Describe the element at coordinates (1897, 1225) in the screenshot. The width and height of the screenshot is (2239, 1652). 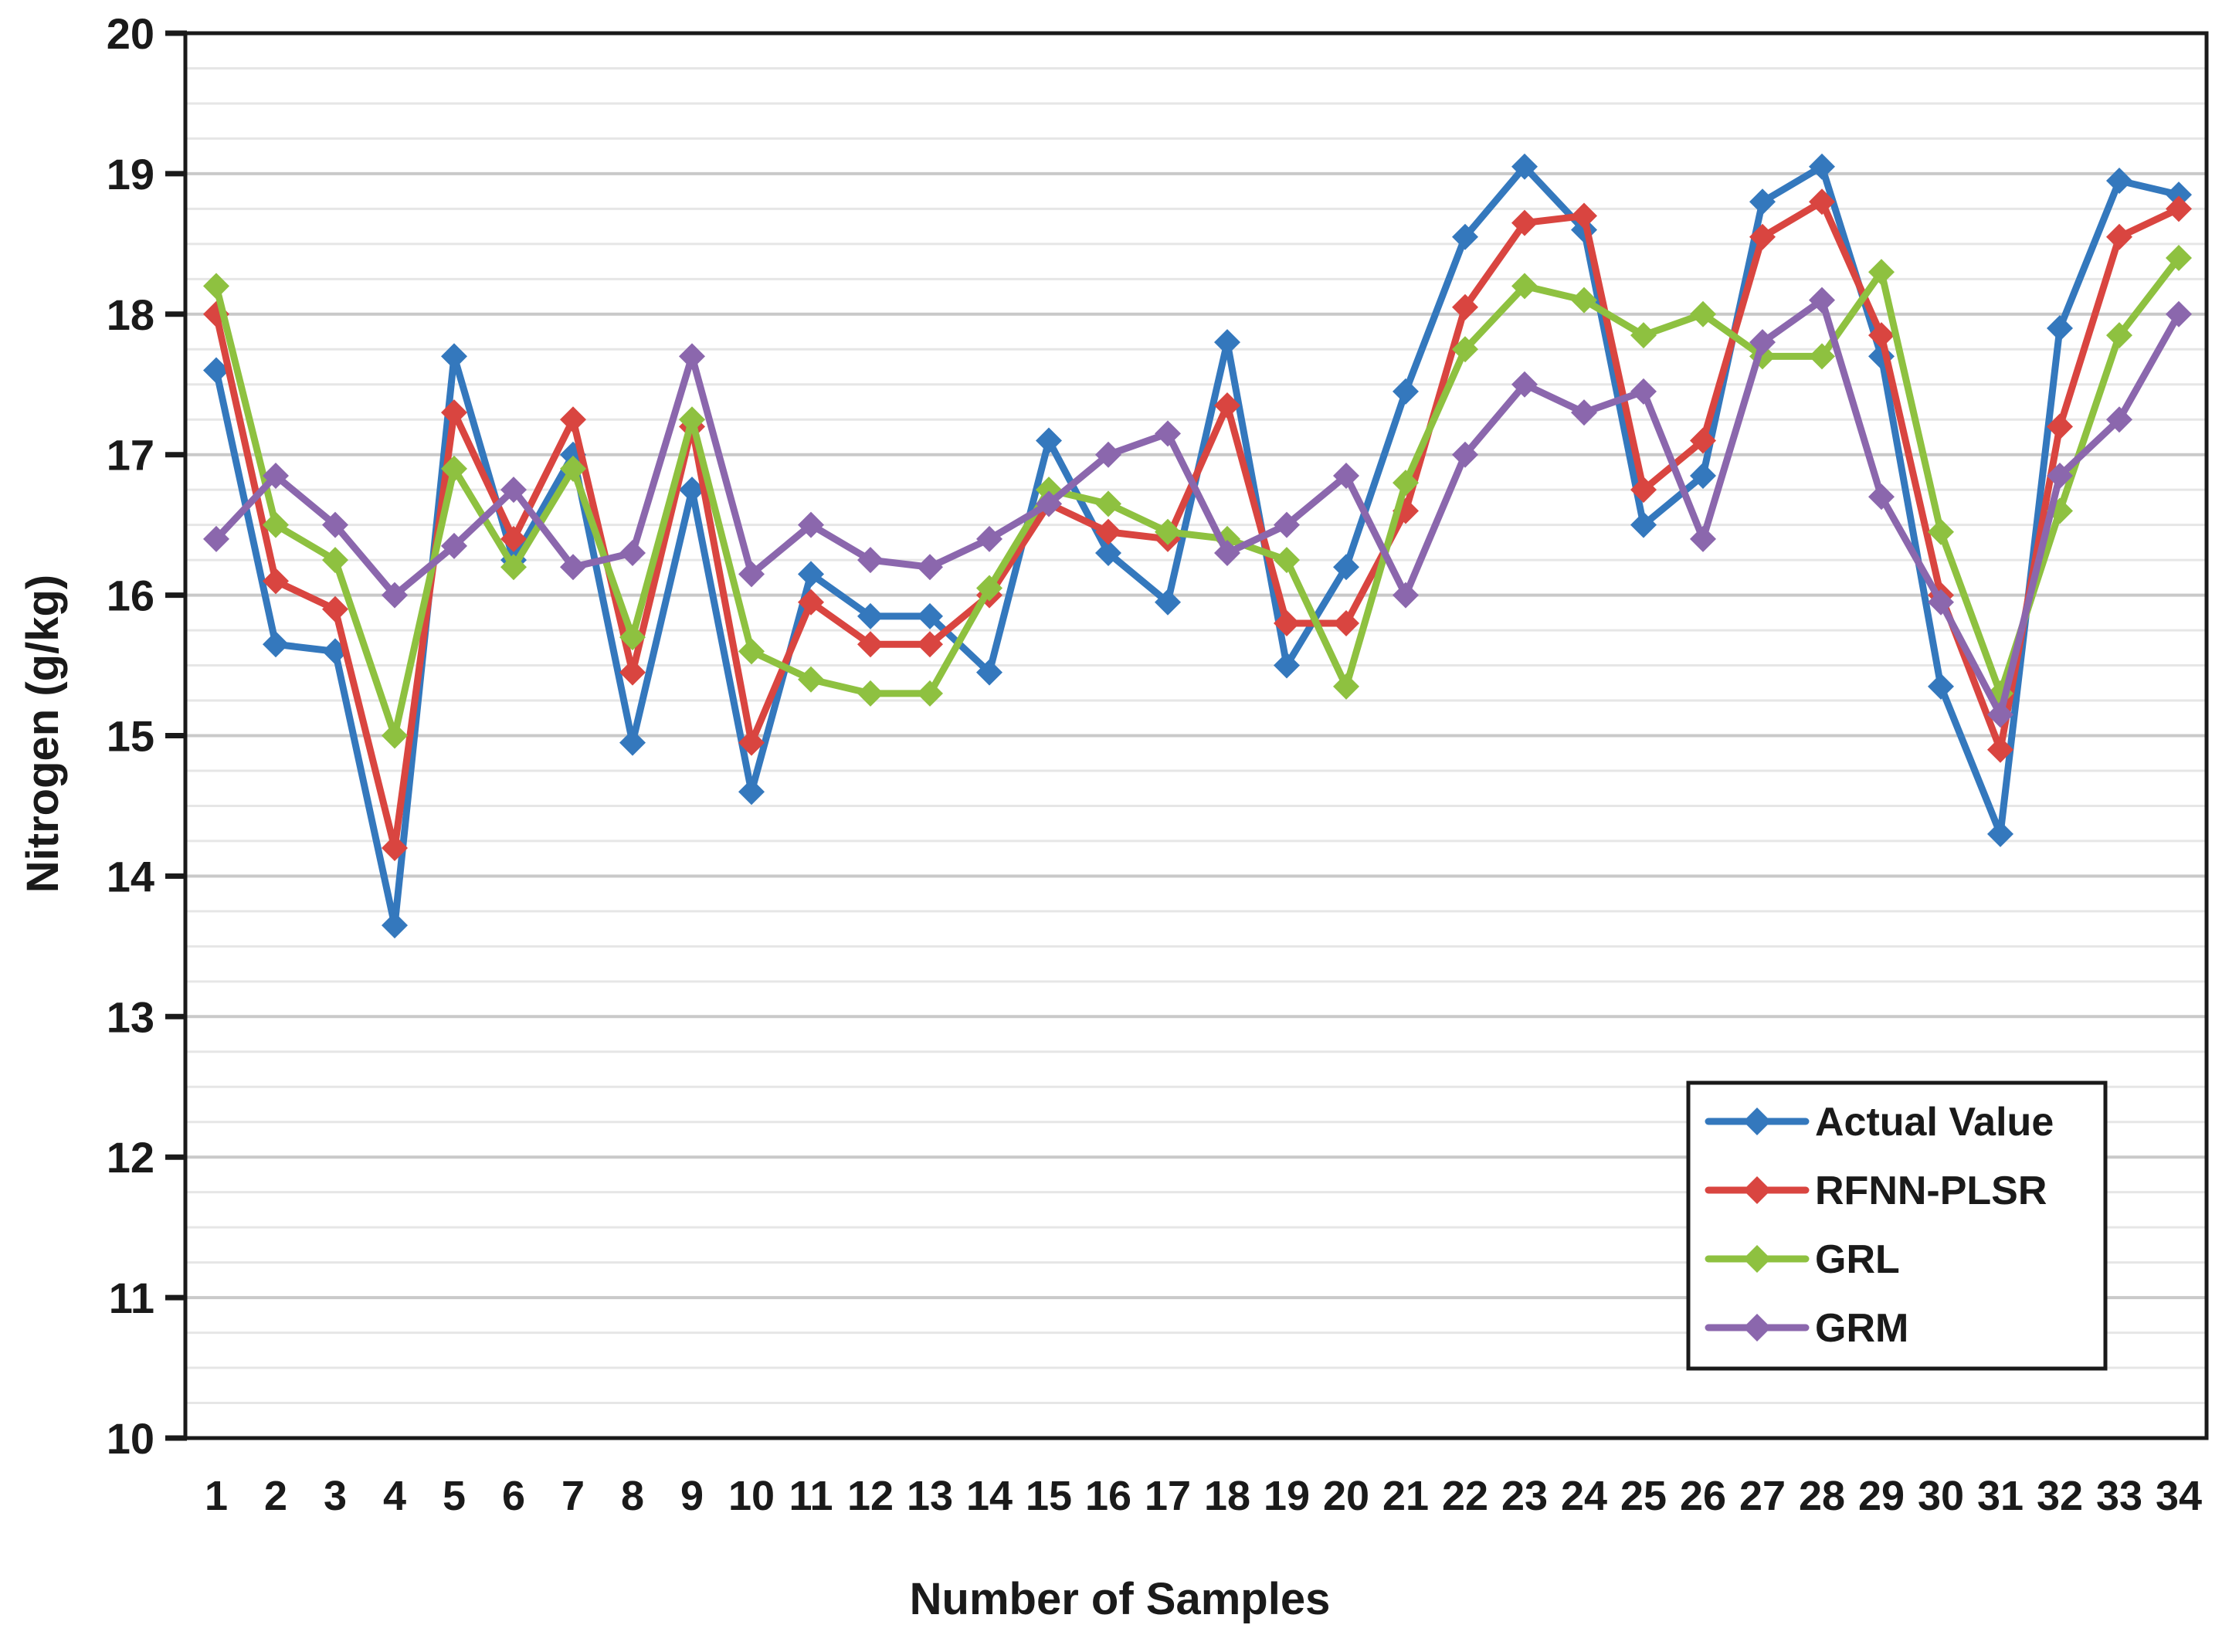
I see `chart-legend: Actual Value RFNN-PLSR GRL GRM` at that location.